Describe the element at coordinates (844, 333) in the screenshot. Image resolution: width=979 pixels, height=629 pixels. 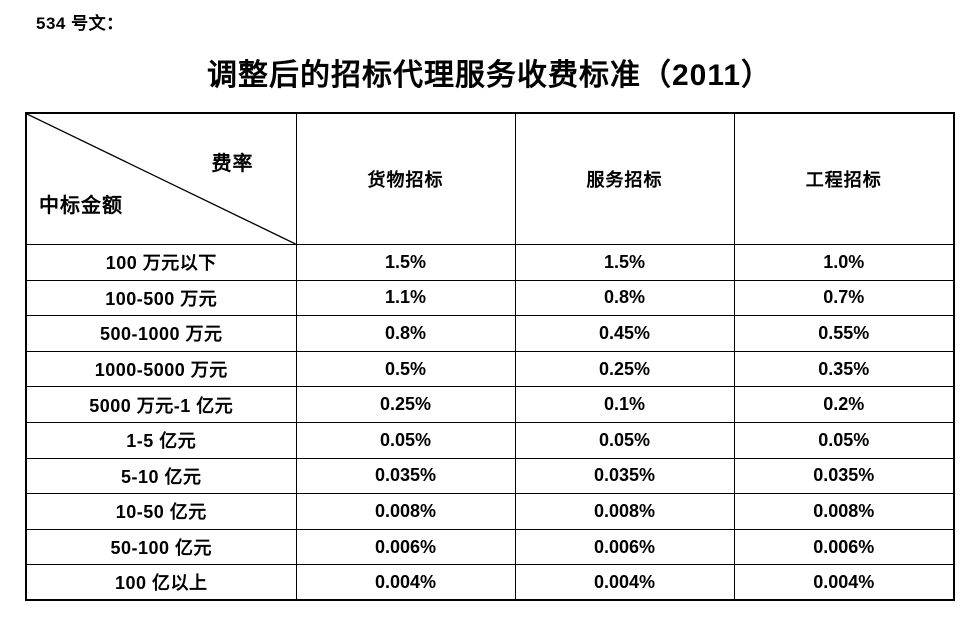
I see `fee-value-cell: 0.55%` at that location.